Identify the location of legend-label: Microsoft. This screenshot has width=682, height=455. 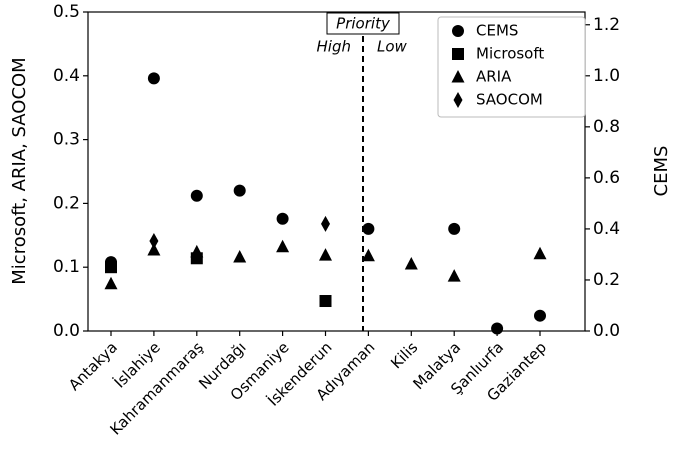
(510, 54).